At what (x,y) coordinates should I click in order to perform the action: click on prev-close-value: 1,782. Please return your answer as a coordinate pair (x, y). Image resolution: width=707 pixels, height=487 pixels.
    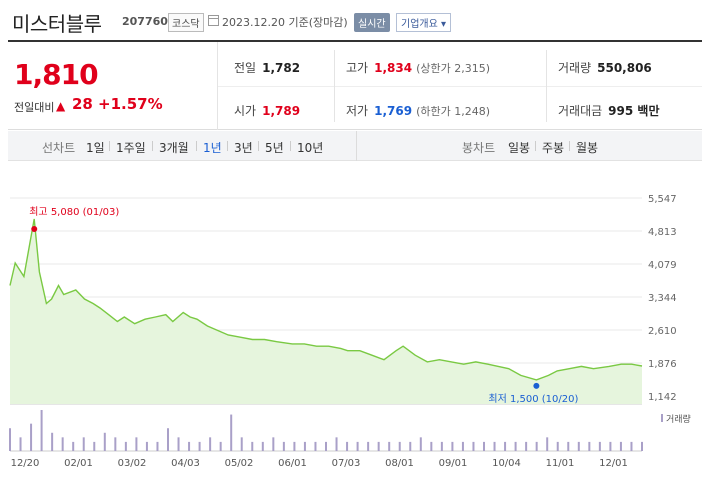
    Looking at the image, I should click on (281, 68).